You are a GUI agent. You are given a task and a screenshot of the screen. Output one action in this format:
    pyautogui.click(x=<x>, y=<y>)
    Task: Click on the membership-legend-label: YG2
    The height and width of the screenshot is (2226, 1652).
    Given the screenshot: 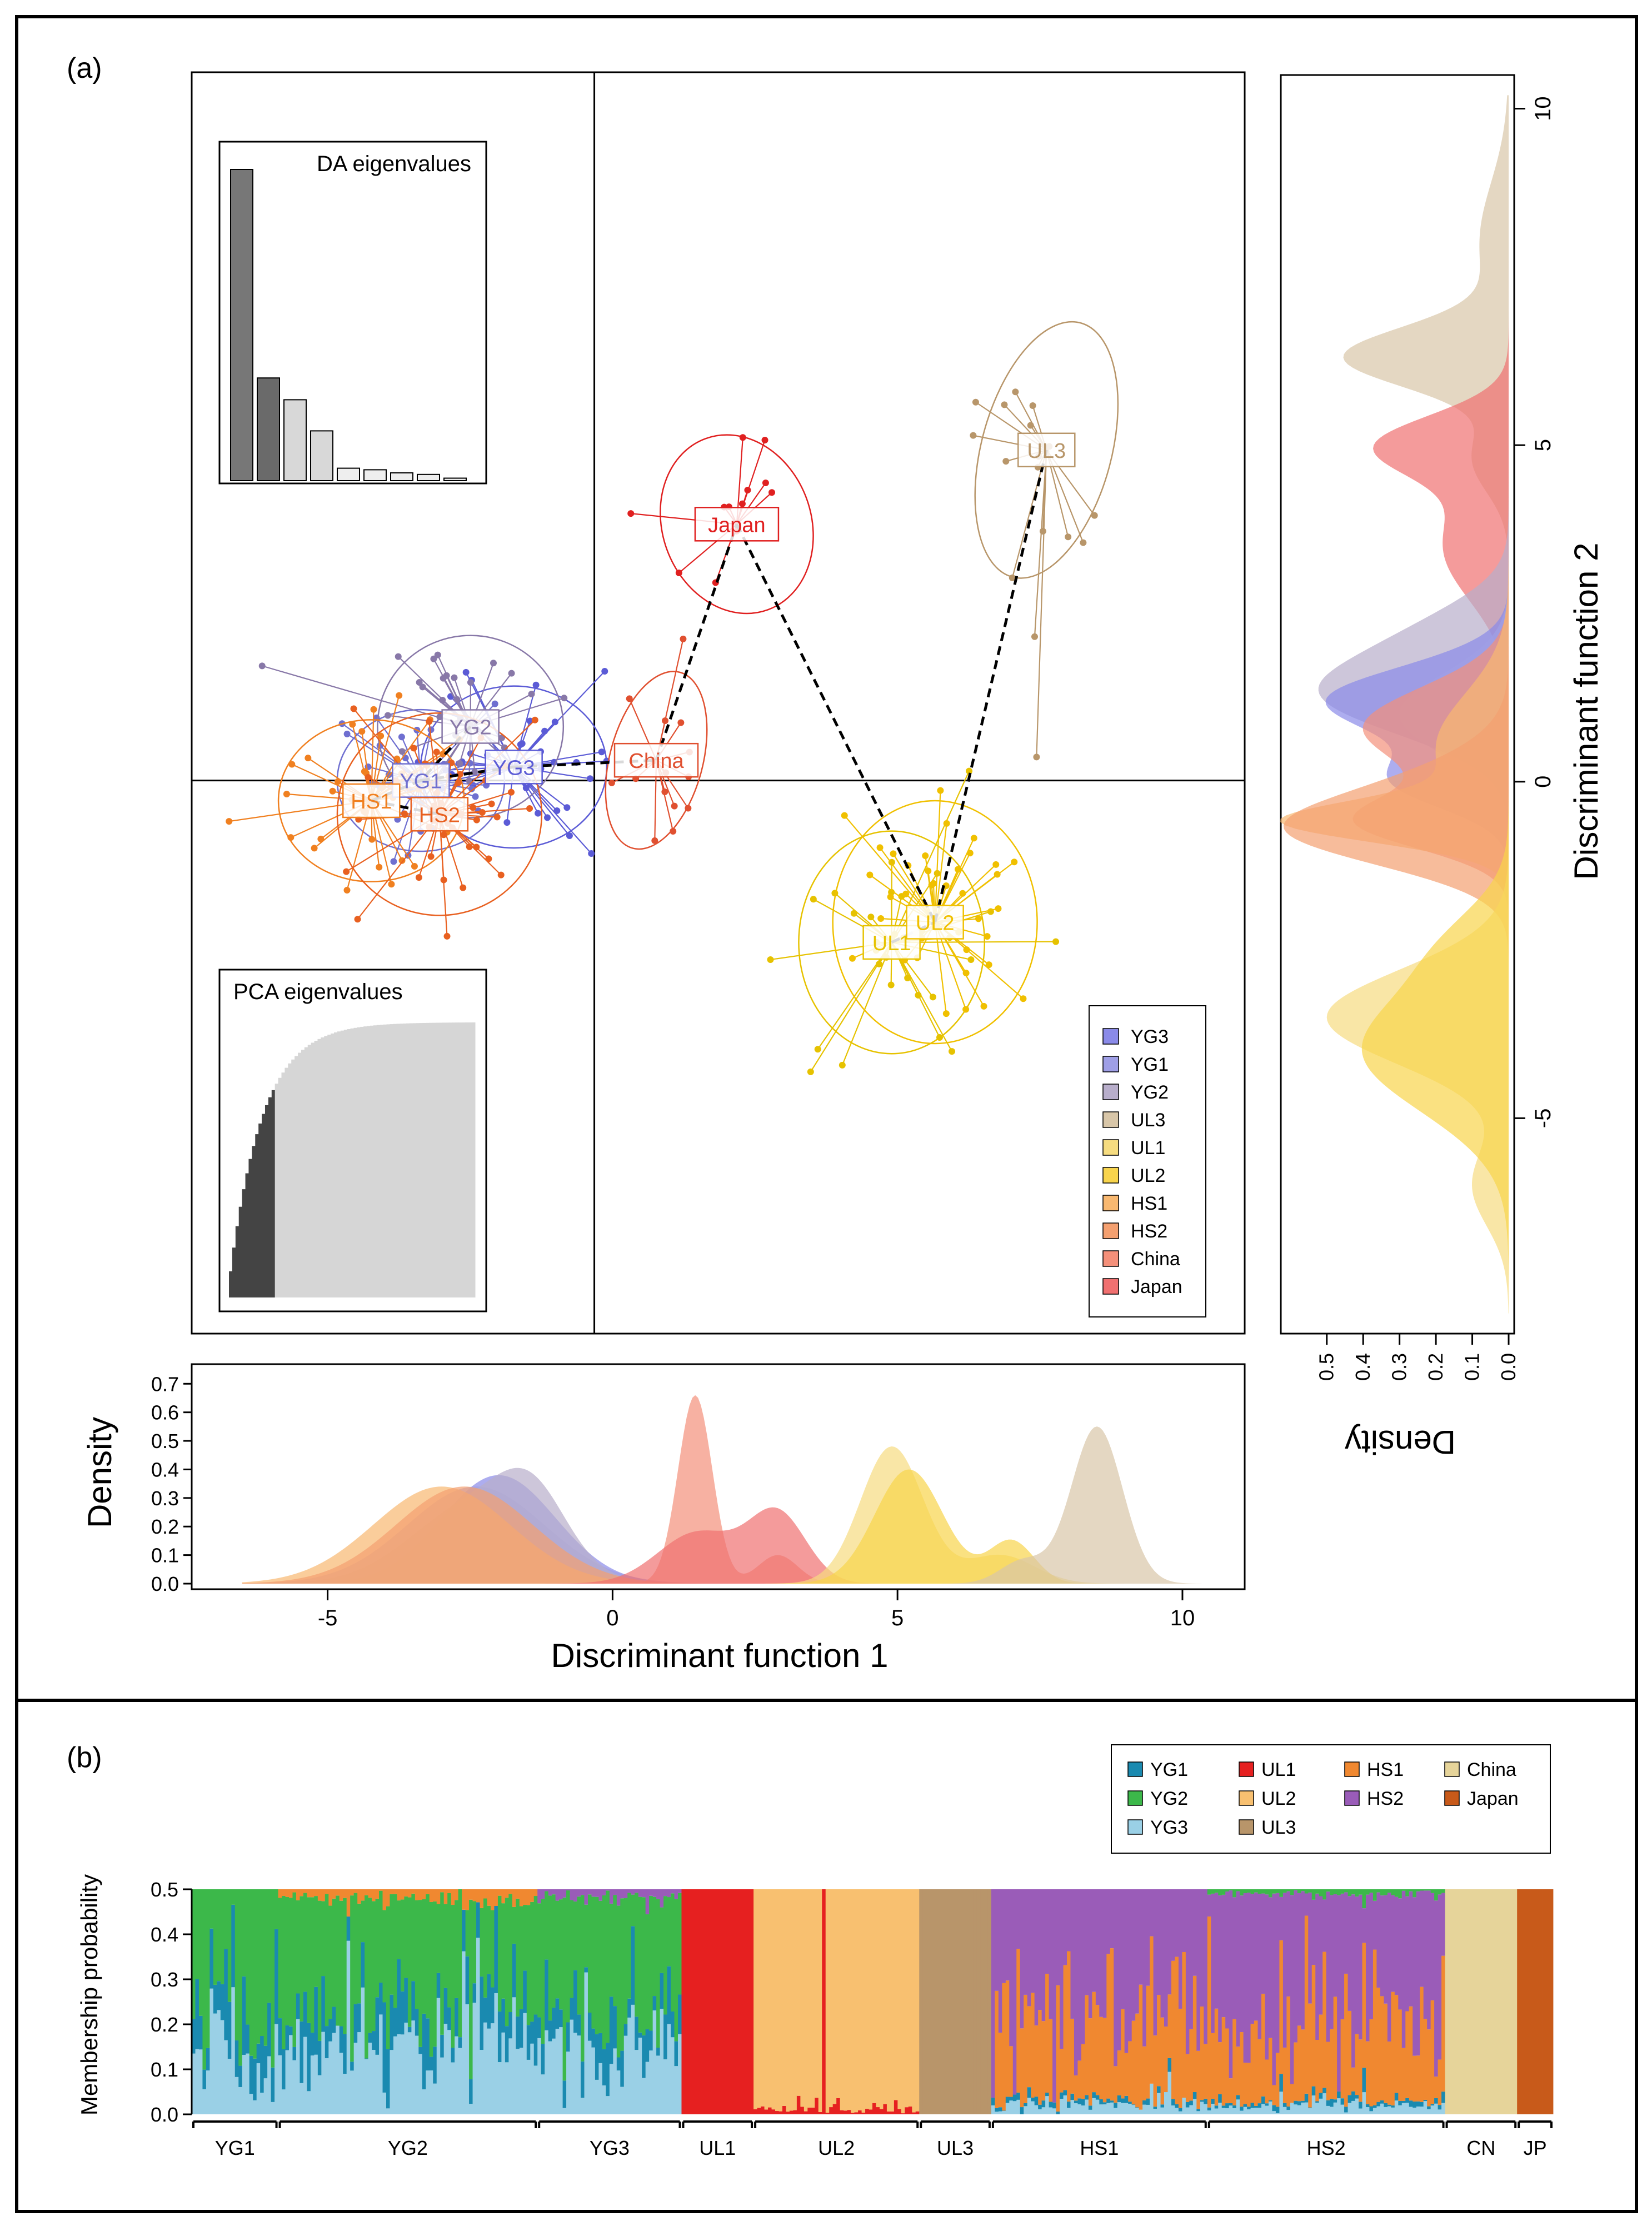 What is the action you would take?
    pyautogui.click(x=1169, y=1799)
    